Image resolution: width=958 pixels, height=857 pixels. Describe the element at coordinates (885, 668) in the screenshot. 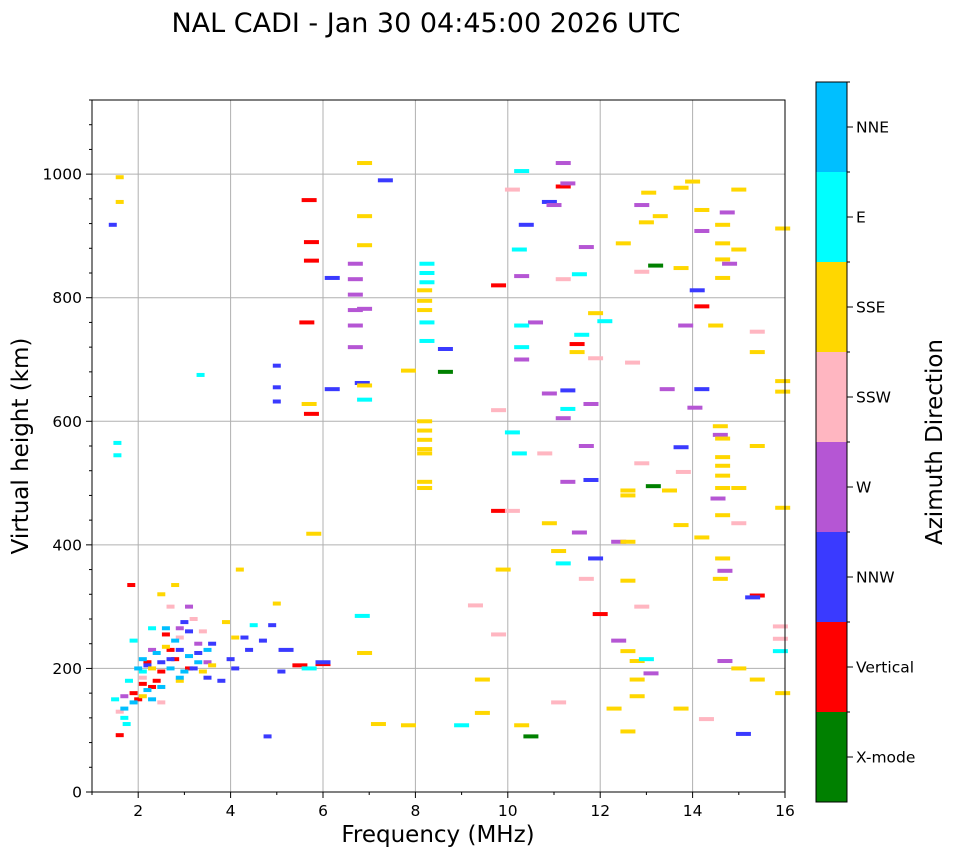

I see `colorbar-label-vertical: Vertical` at that location.